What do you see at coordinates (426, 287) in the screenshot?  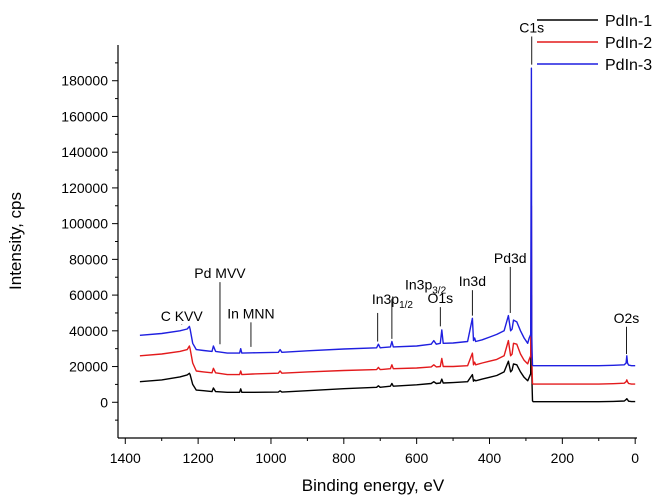 I see `peak-label: In3p3/2` at bounding box center [426, 287].